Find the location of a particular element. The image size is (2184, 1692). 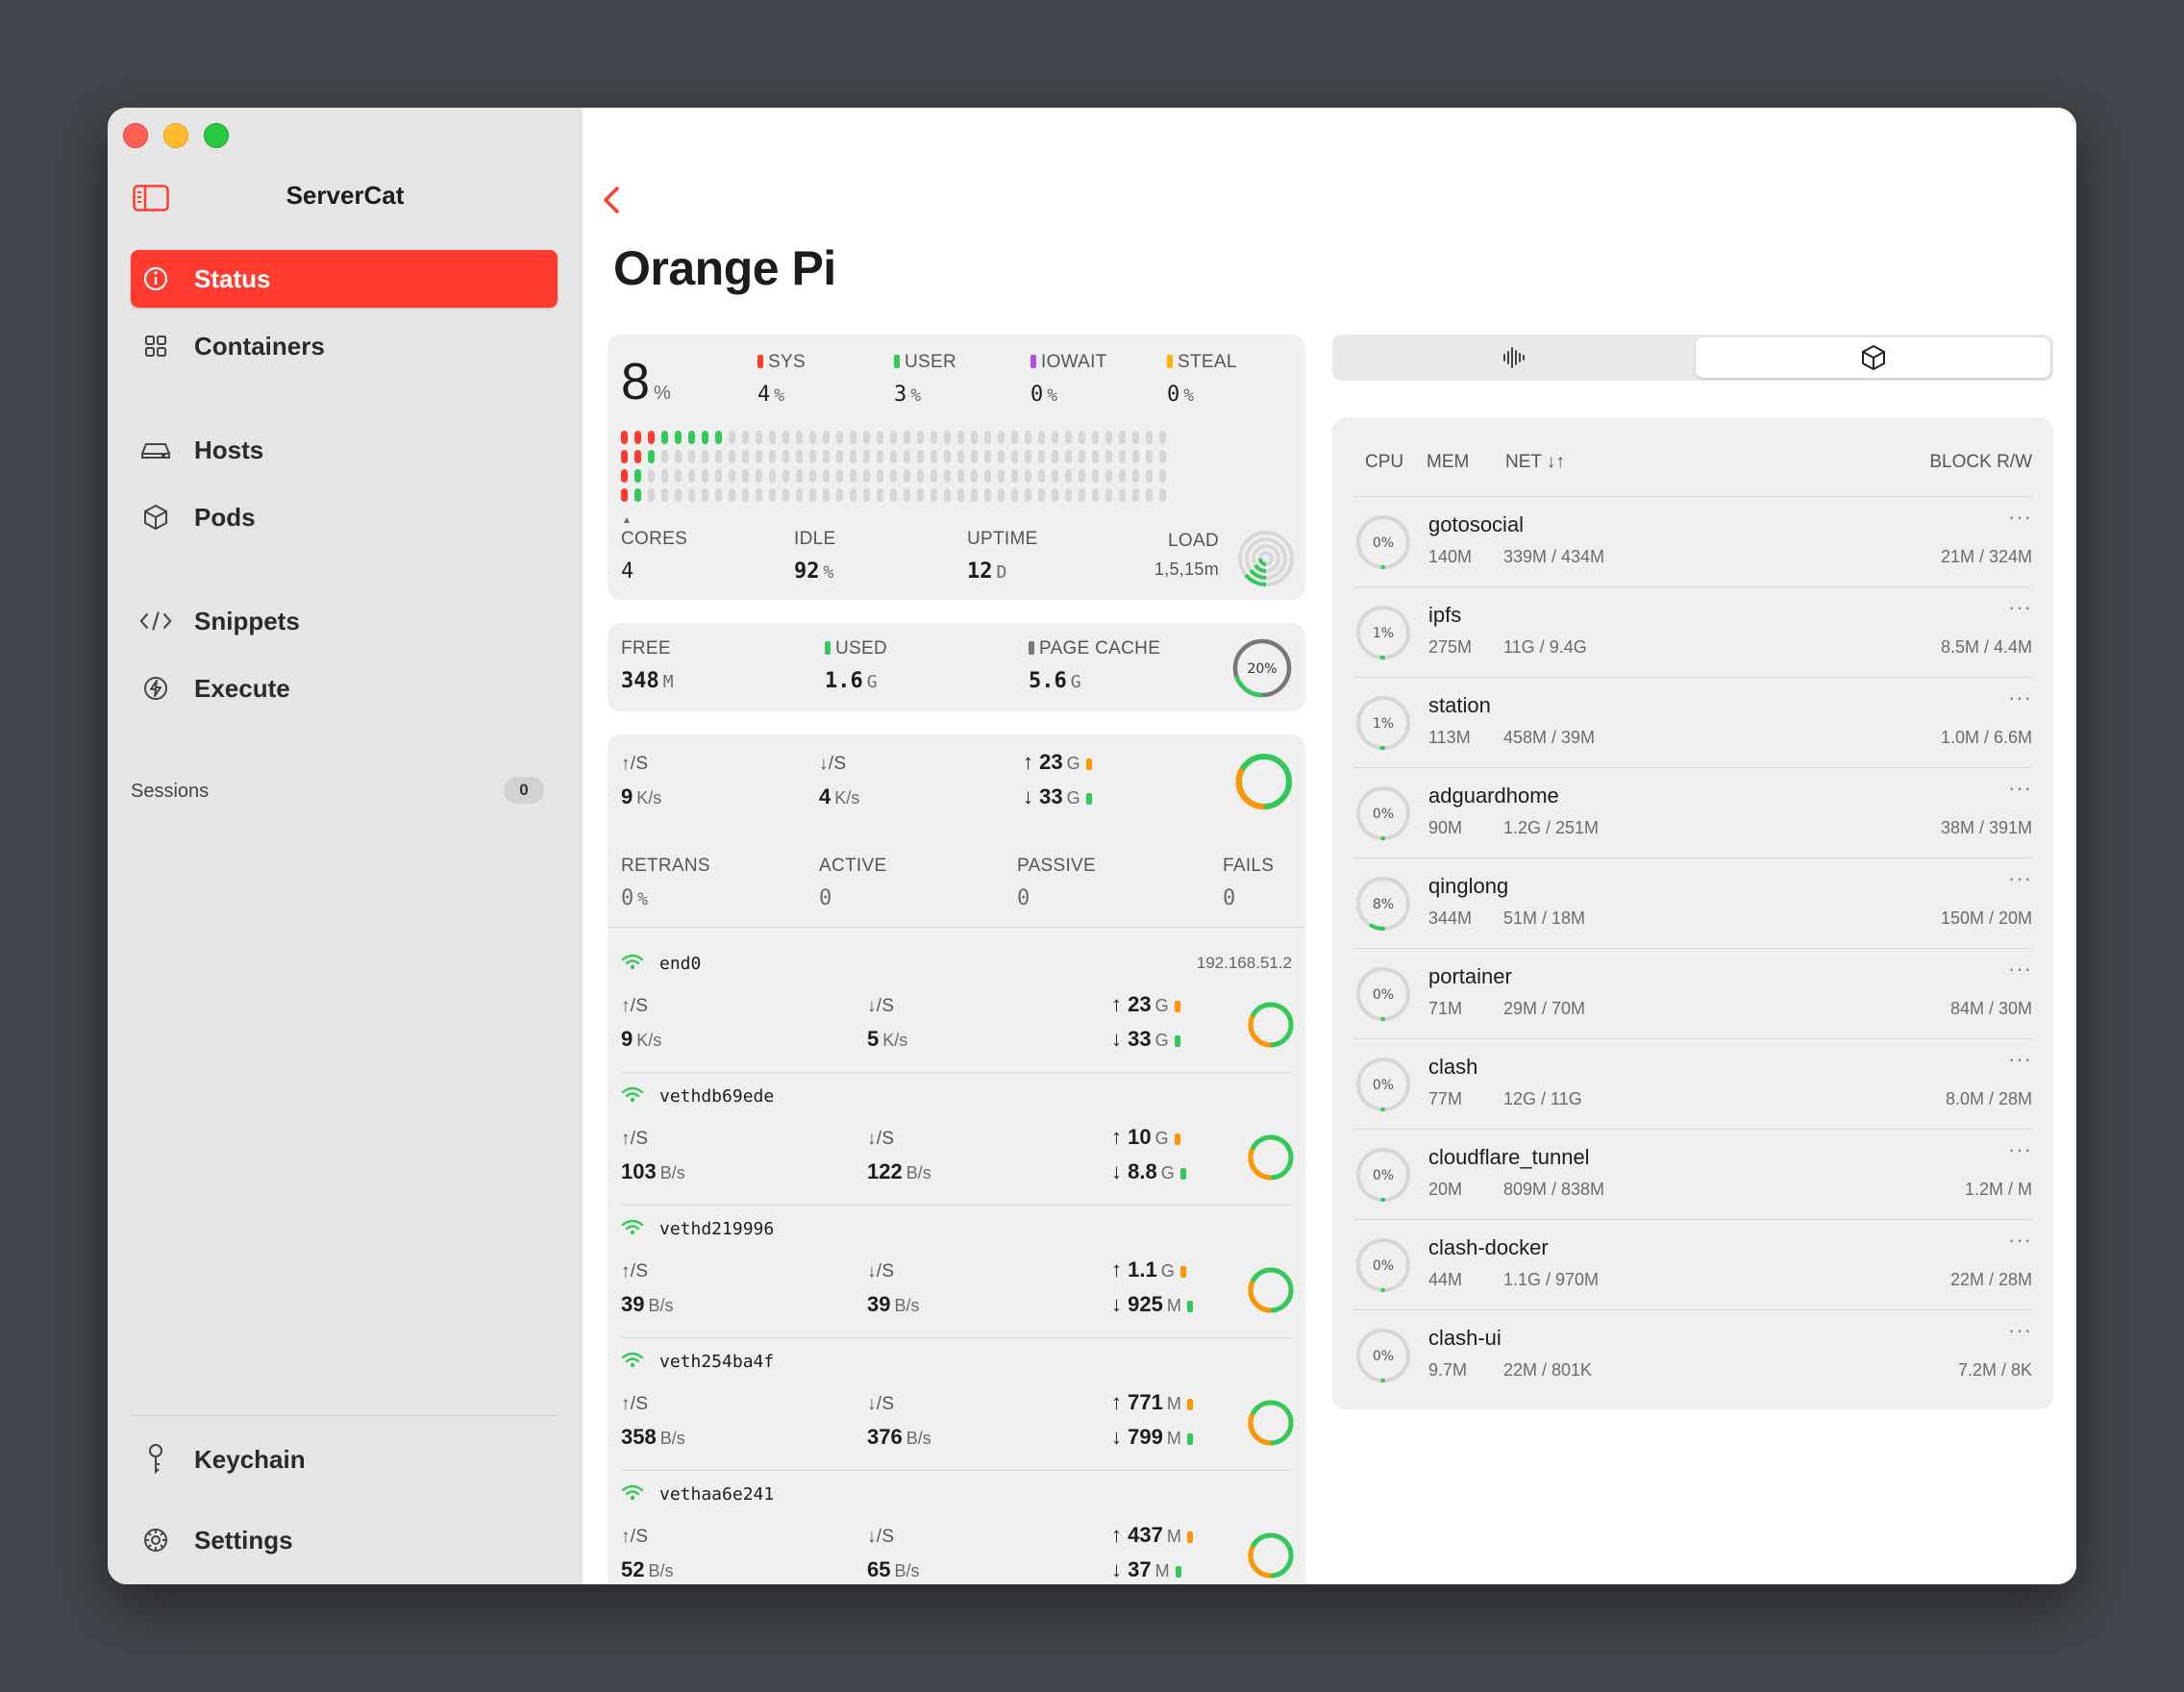

interface-name: end0 is located at coordinates (681, 964).